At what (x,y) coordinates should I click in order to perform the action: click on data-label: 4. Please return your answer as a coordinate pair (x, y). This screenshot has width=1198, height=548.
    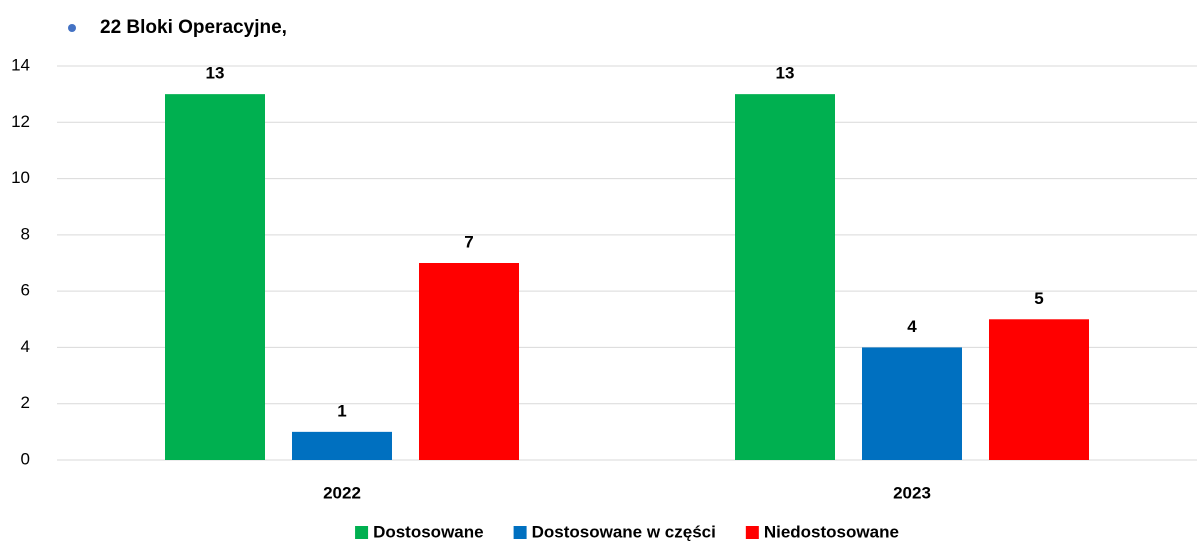
    Looking at the image, I should click on (912, 326).